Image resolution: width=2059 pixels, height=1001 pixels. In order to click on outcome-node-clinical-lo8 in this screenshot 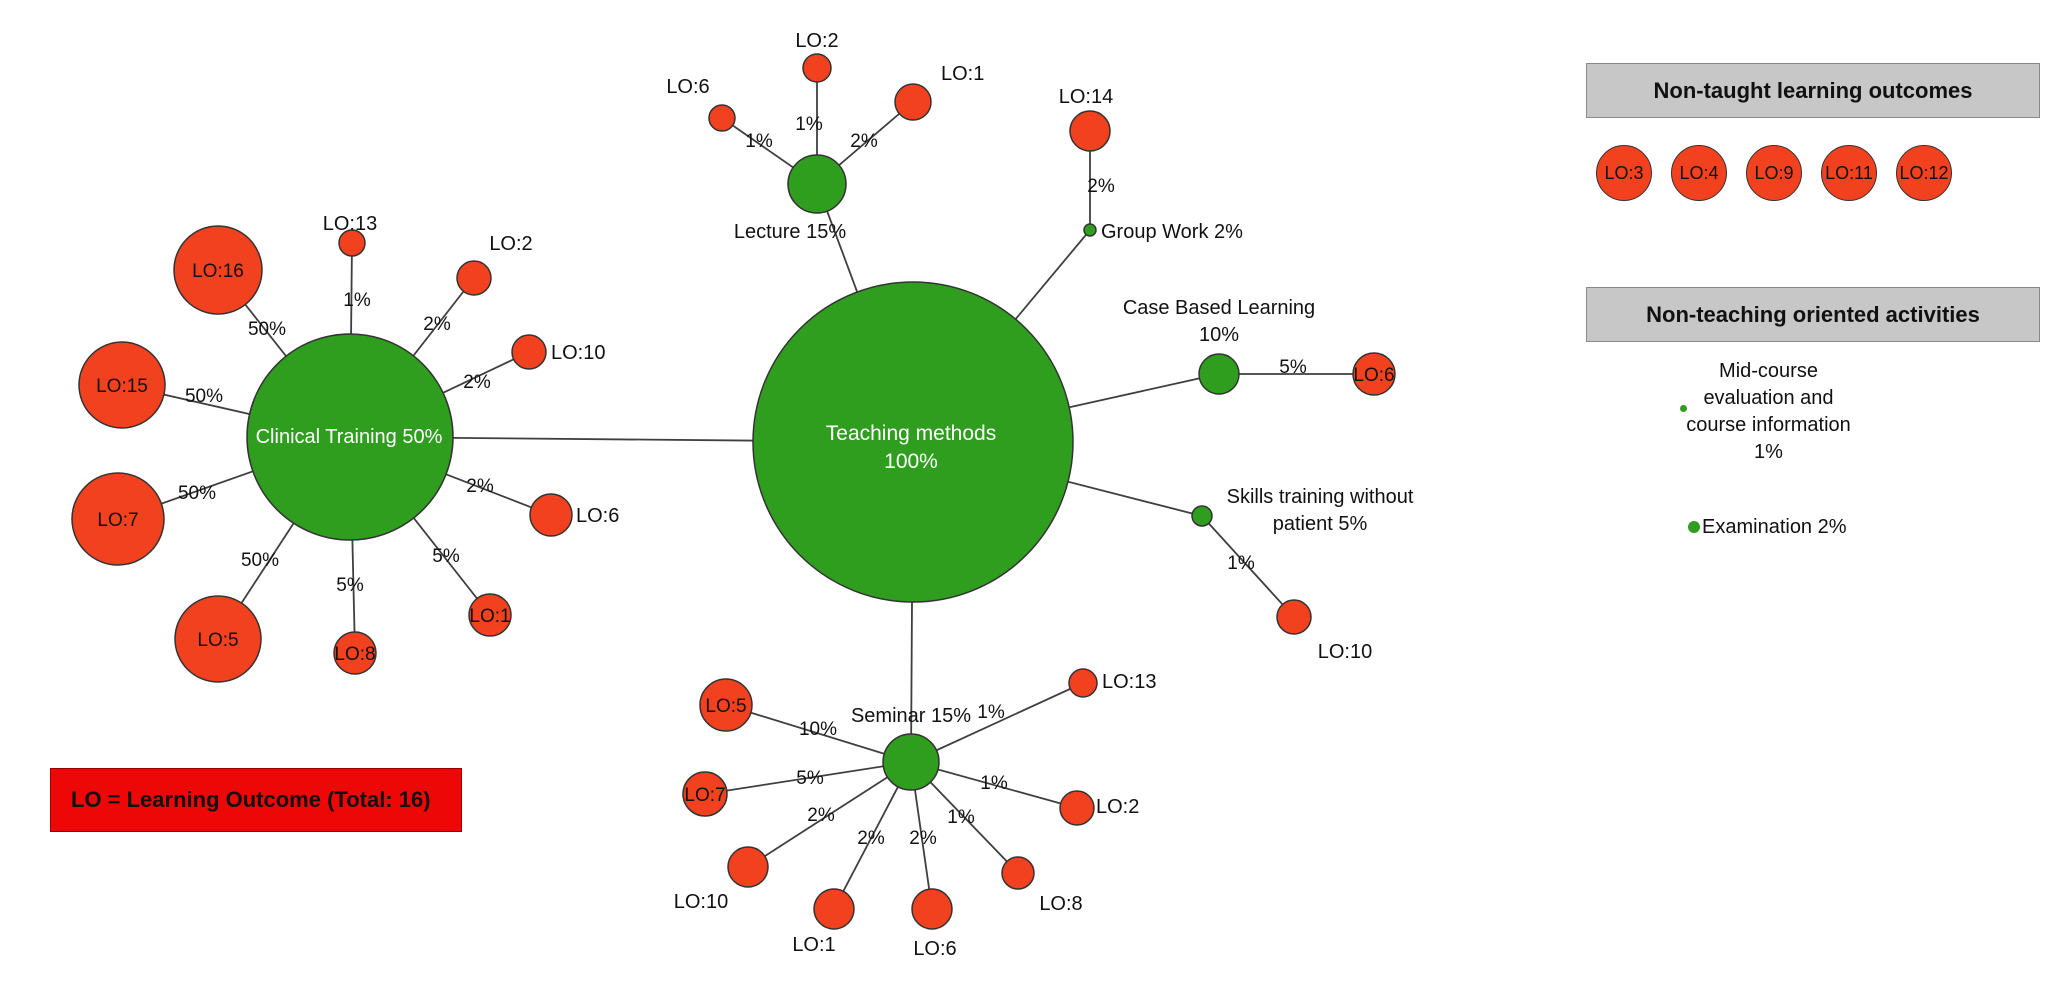, I will do `click(355, 653)`.